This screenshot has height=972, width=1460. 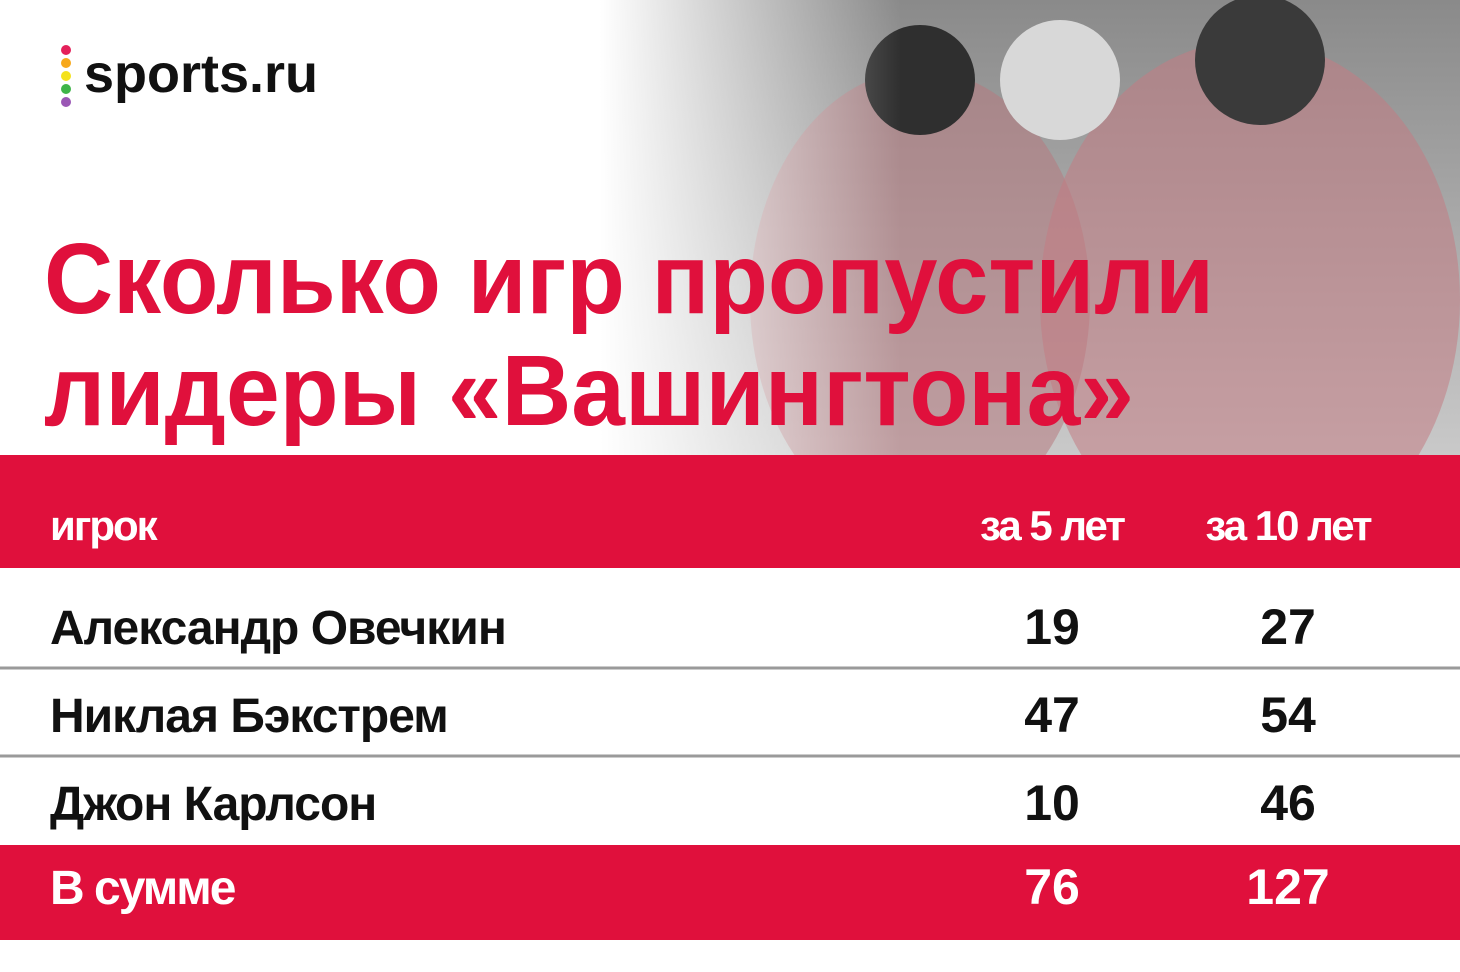 I want to click on cell-value: 54, so click(x=1288, y=715).